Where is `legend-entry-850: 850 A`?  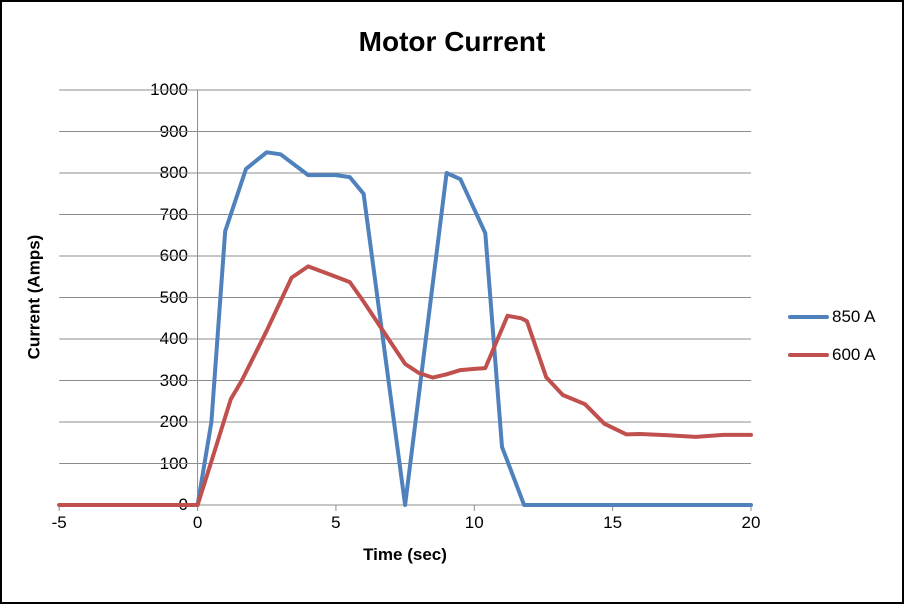
legend-entry-850: 850 A is located at coordinates (832, 317).